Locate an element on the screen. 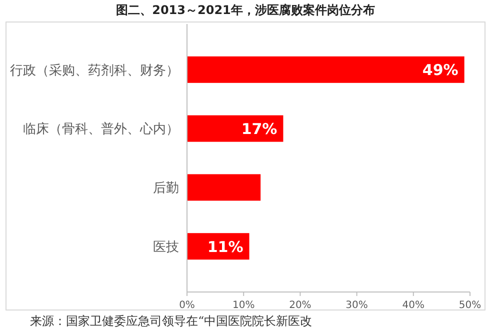  x-tick-label: 30% is located at coordinates (357, 305).